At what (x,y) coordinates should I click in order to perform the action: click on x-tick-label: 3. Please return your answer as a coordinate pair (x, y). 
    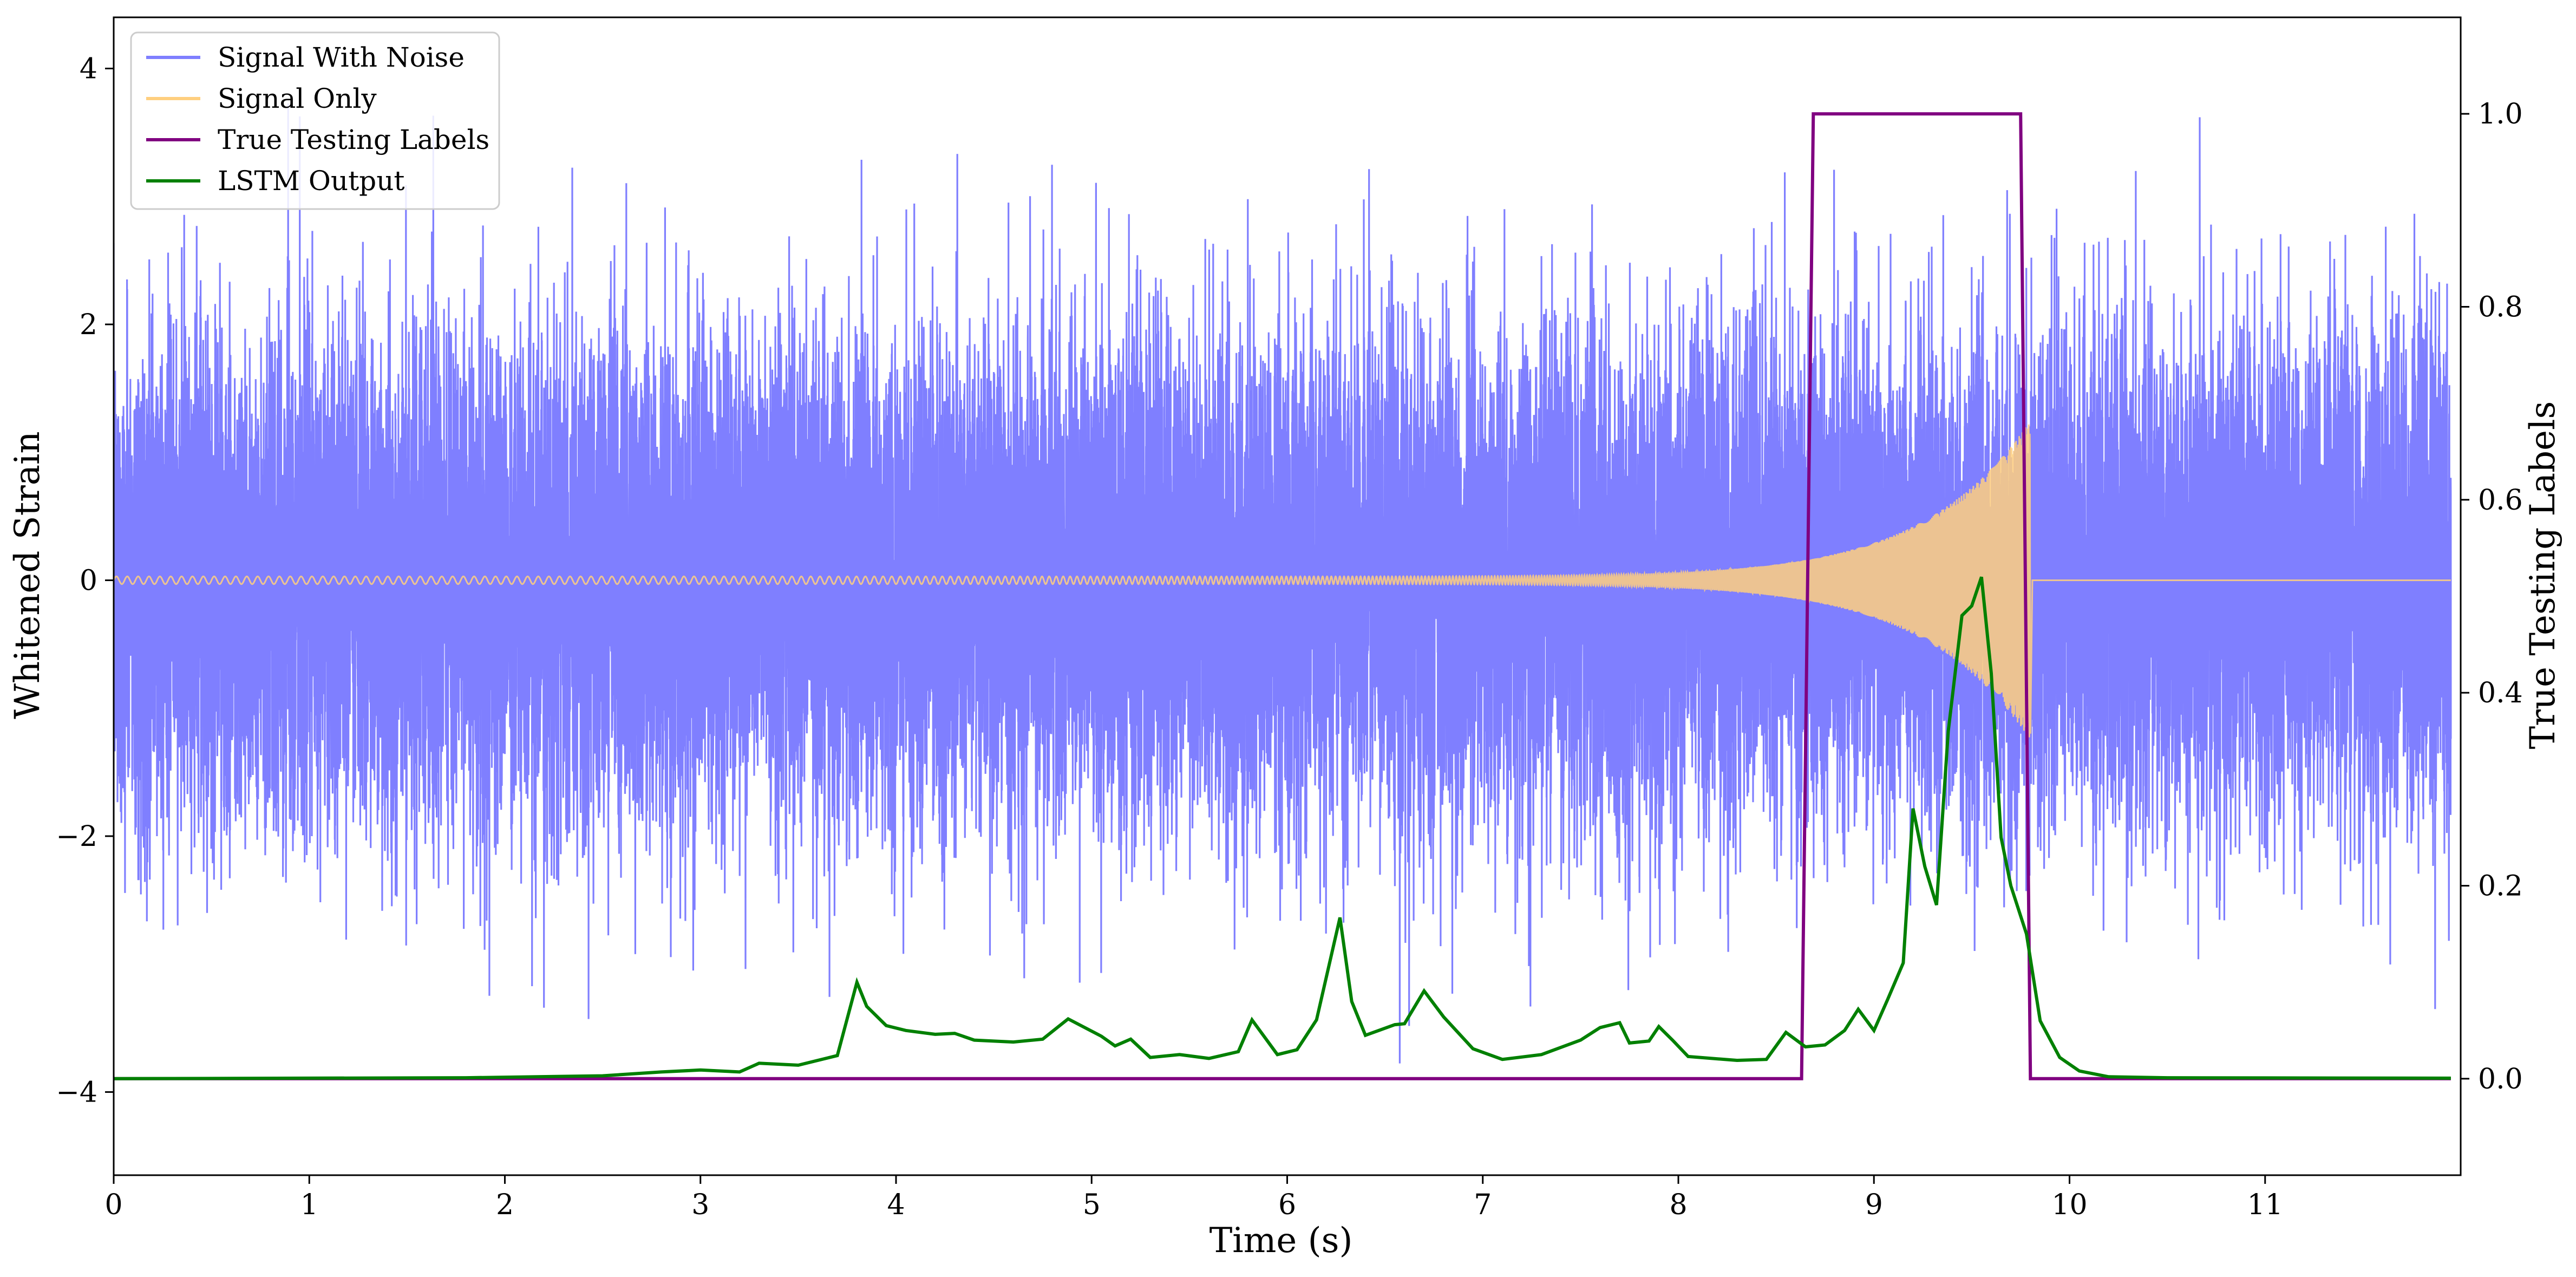
    Looking at the image, I should click on (700, 1205).